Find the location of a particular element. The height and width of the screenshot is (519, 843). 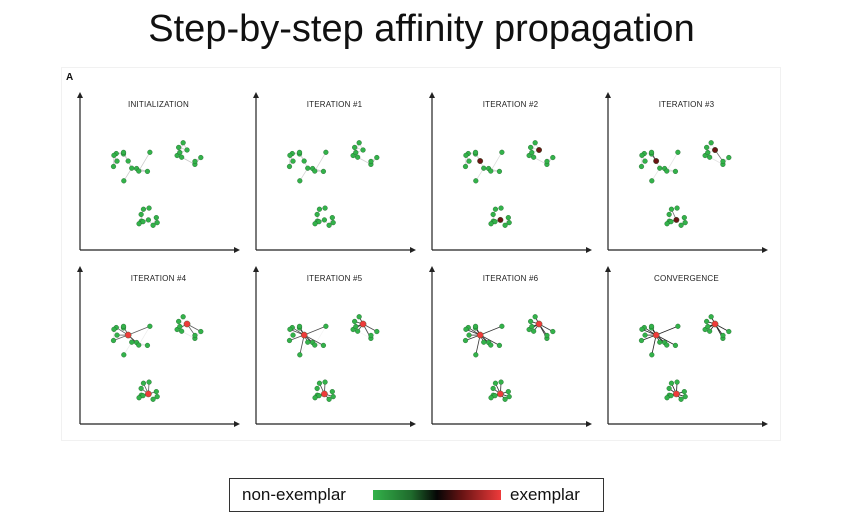

slide-title: Step-by-step affinity propagation is located at coordinates (421, 29).